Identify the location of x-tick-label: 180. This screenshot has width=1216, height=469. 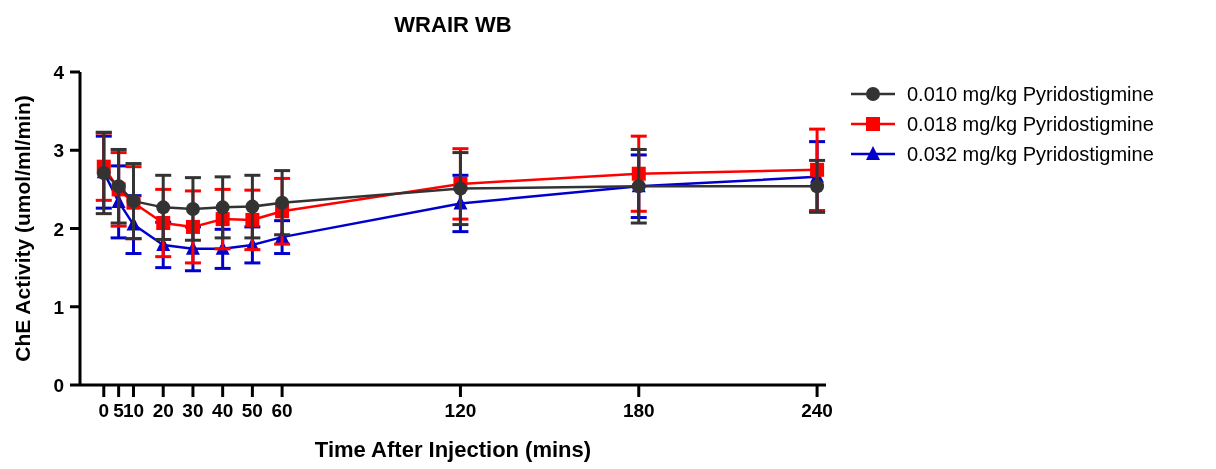
(638, 410).